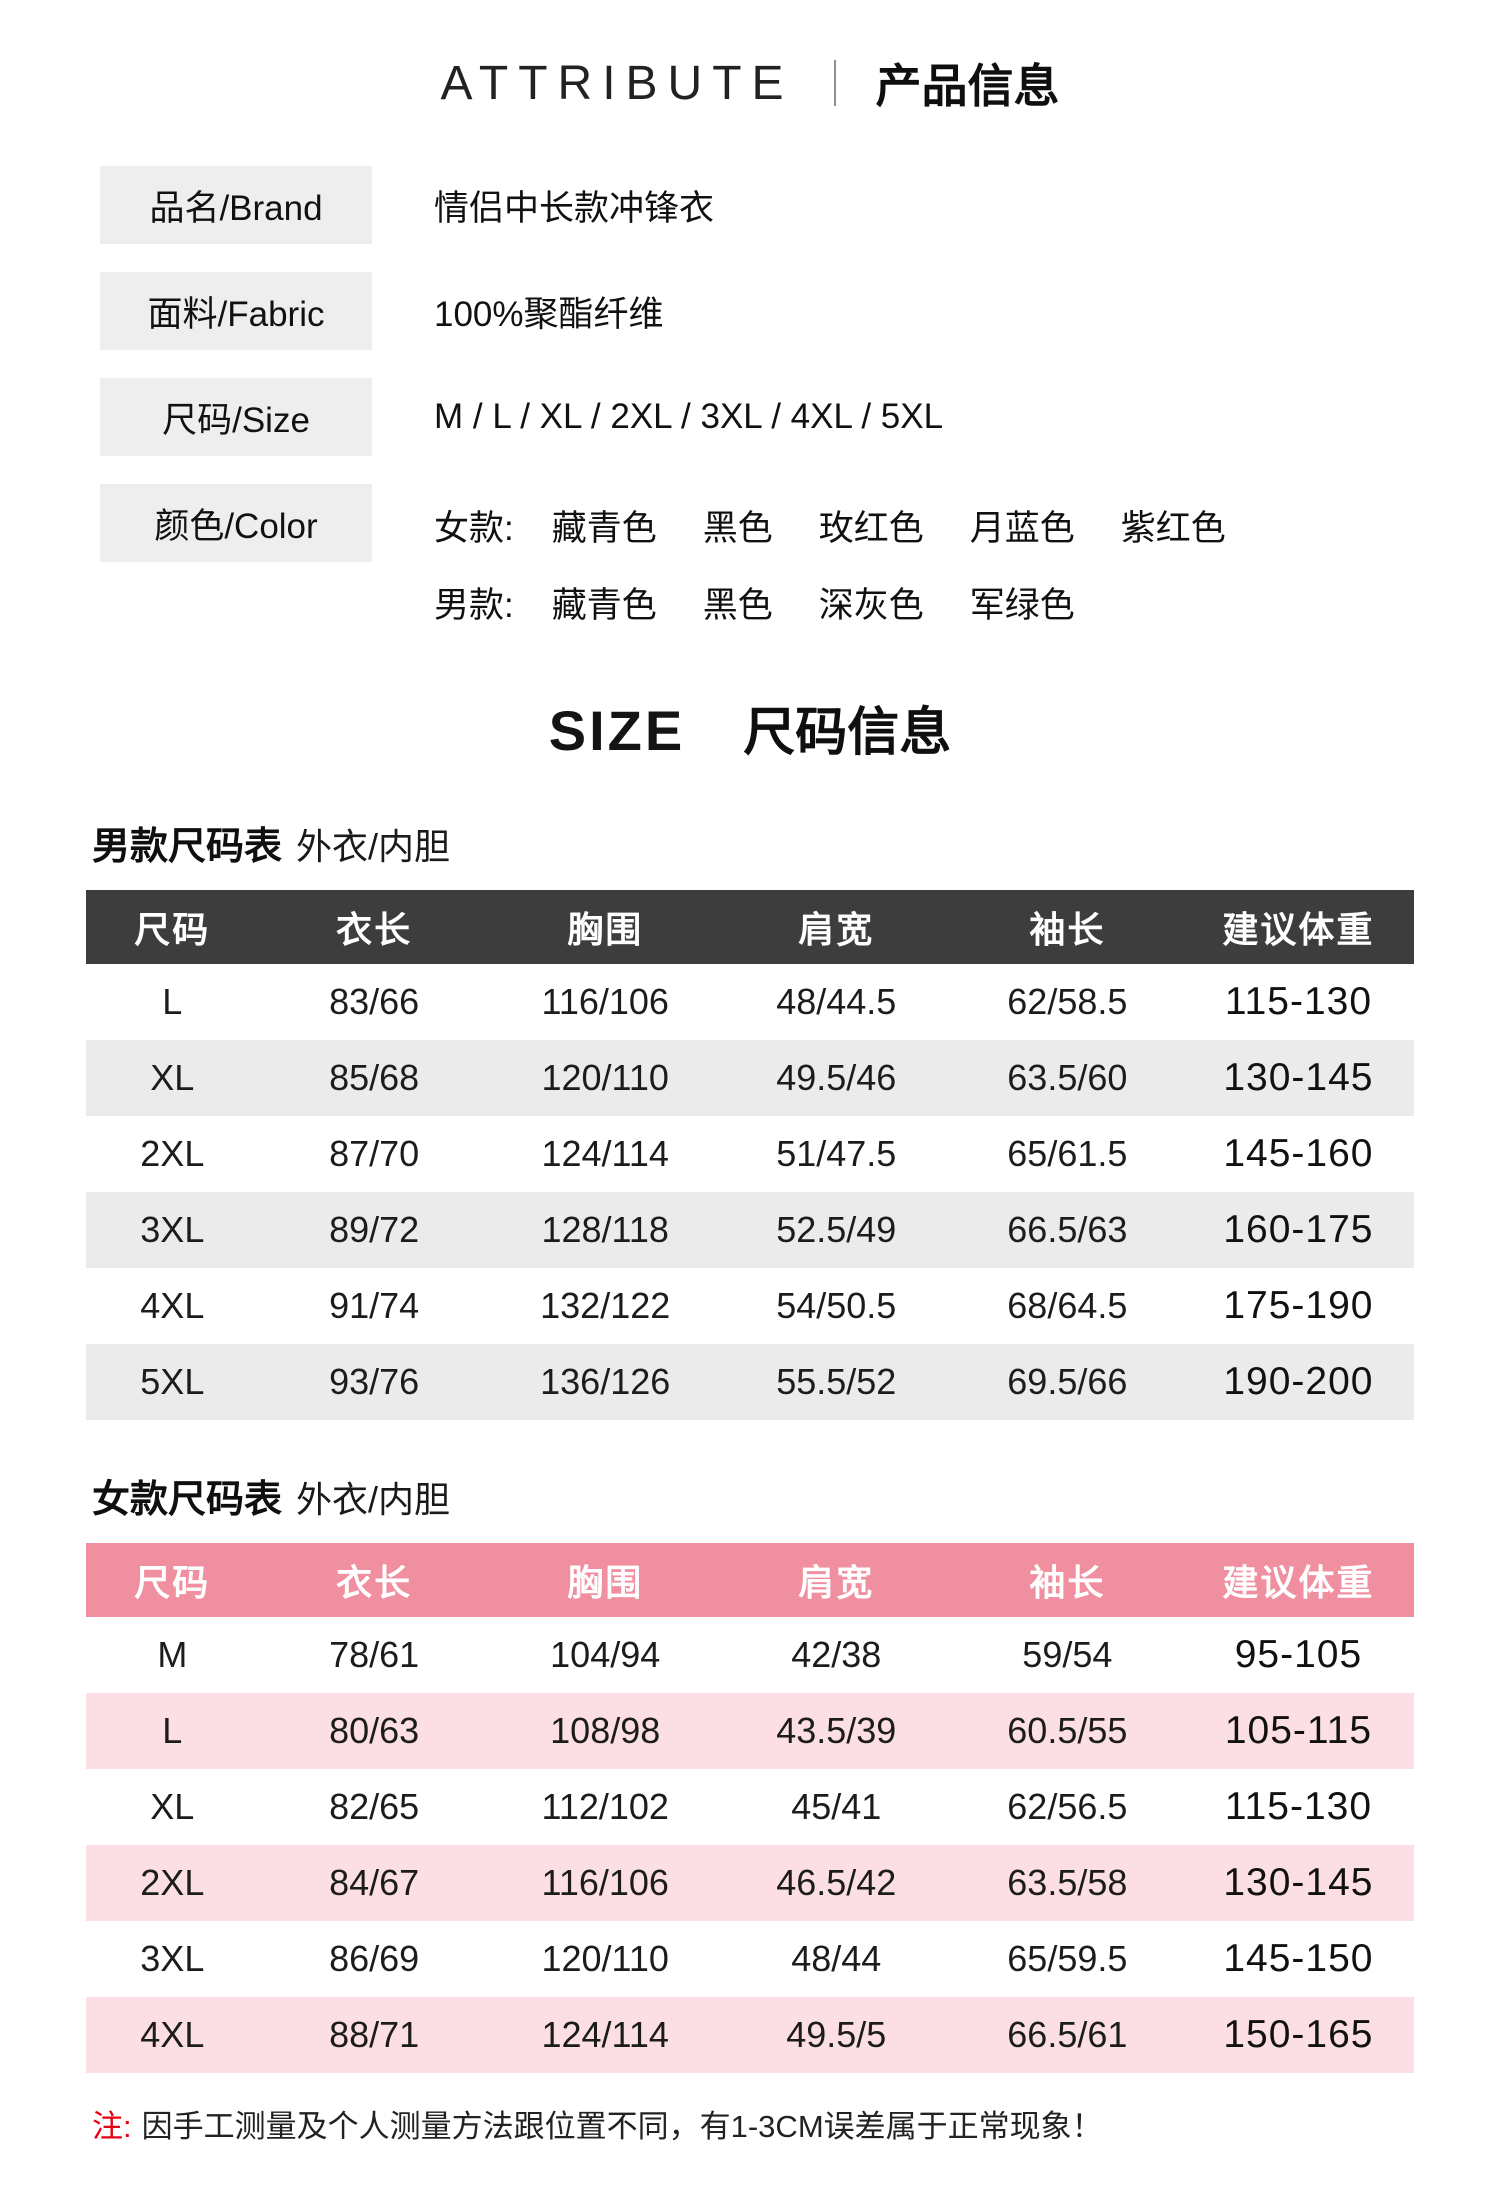  I want to click on table-row: XL 82/65 112/102 45/41 62/56.5 115-130, so click(750, 1807).